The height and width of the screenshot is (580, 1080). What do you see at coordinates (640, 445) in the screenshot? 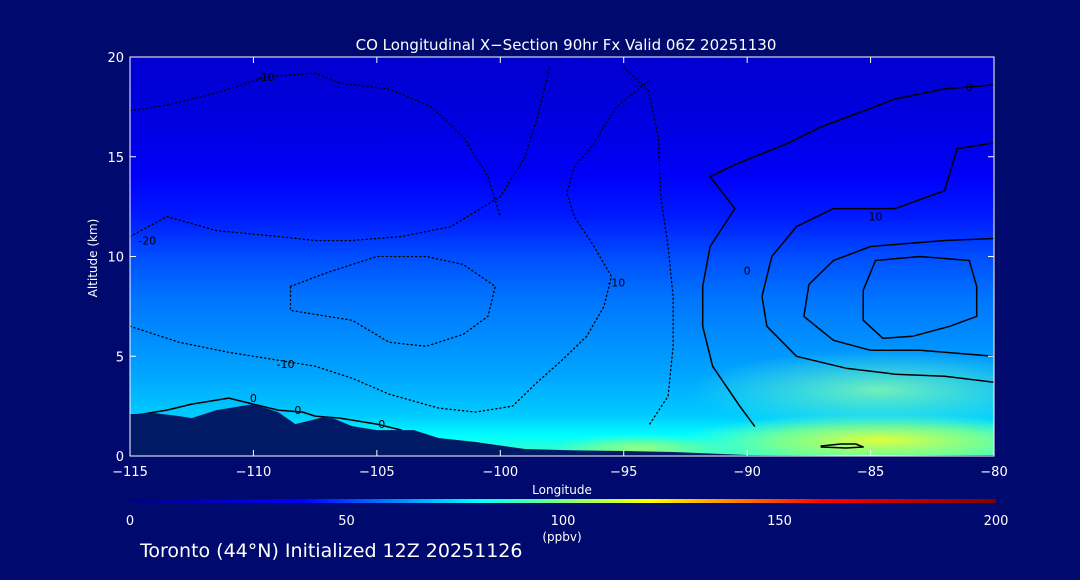
I see `surface-plume-central` at bounding box center [640, 445].